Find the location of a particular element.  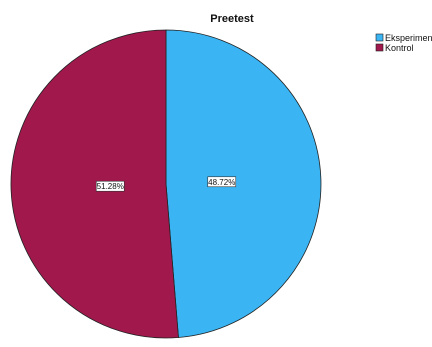

legend-swatch-eksperimen is located at coordinates (379, 37).